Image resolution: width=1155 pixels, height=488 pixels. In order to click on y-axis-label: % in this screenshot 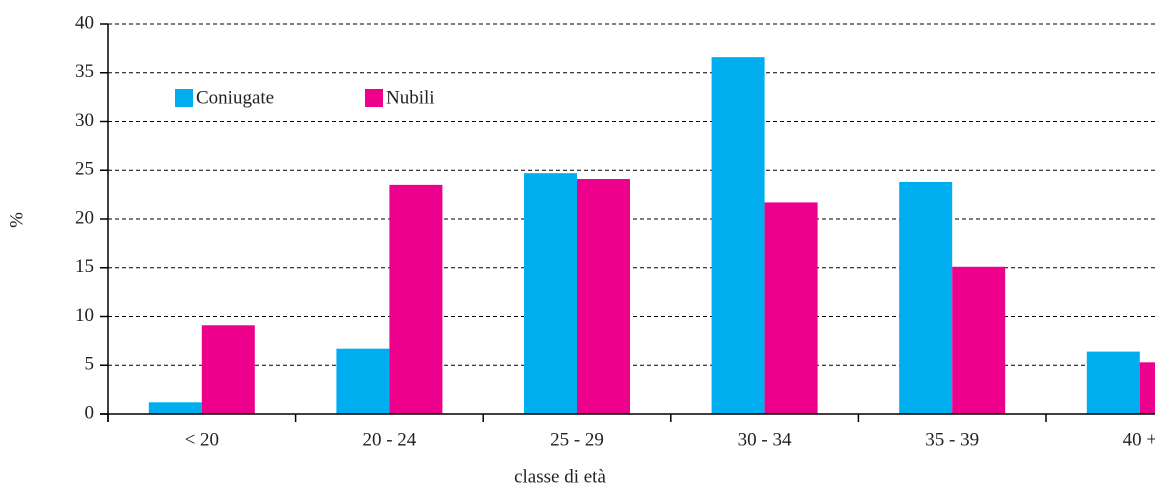, I will do `click(16, 220)`.